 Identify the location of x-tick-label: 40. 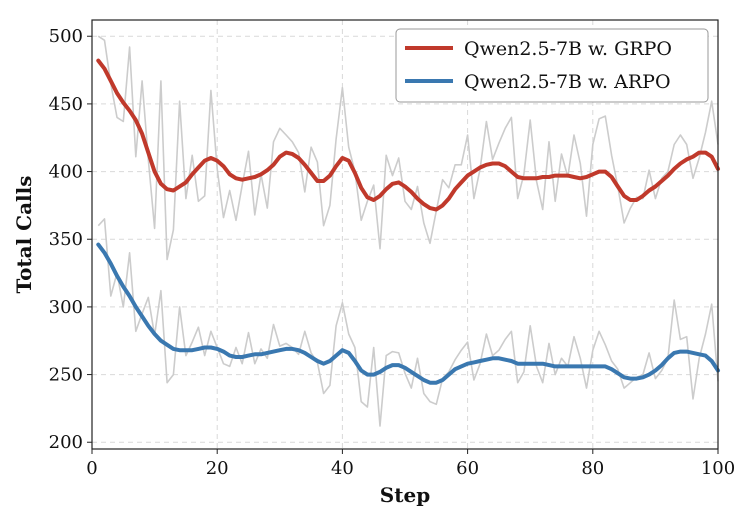
(342, 468).